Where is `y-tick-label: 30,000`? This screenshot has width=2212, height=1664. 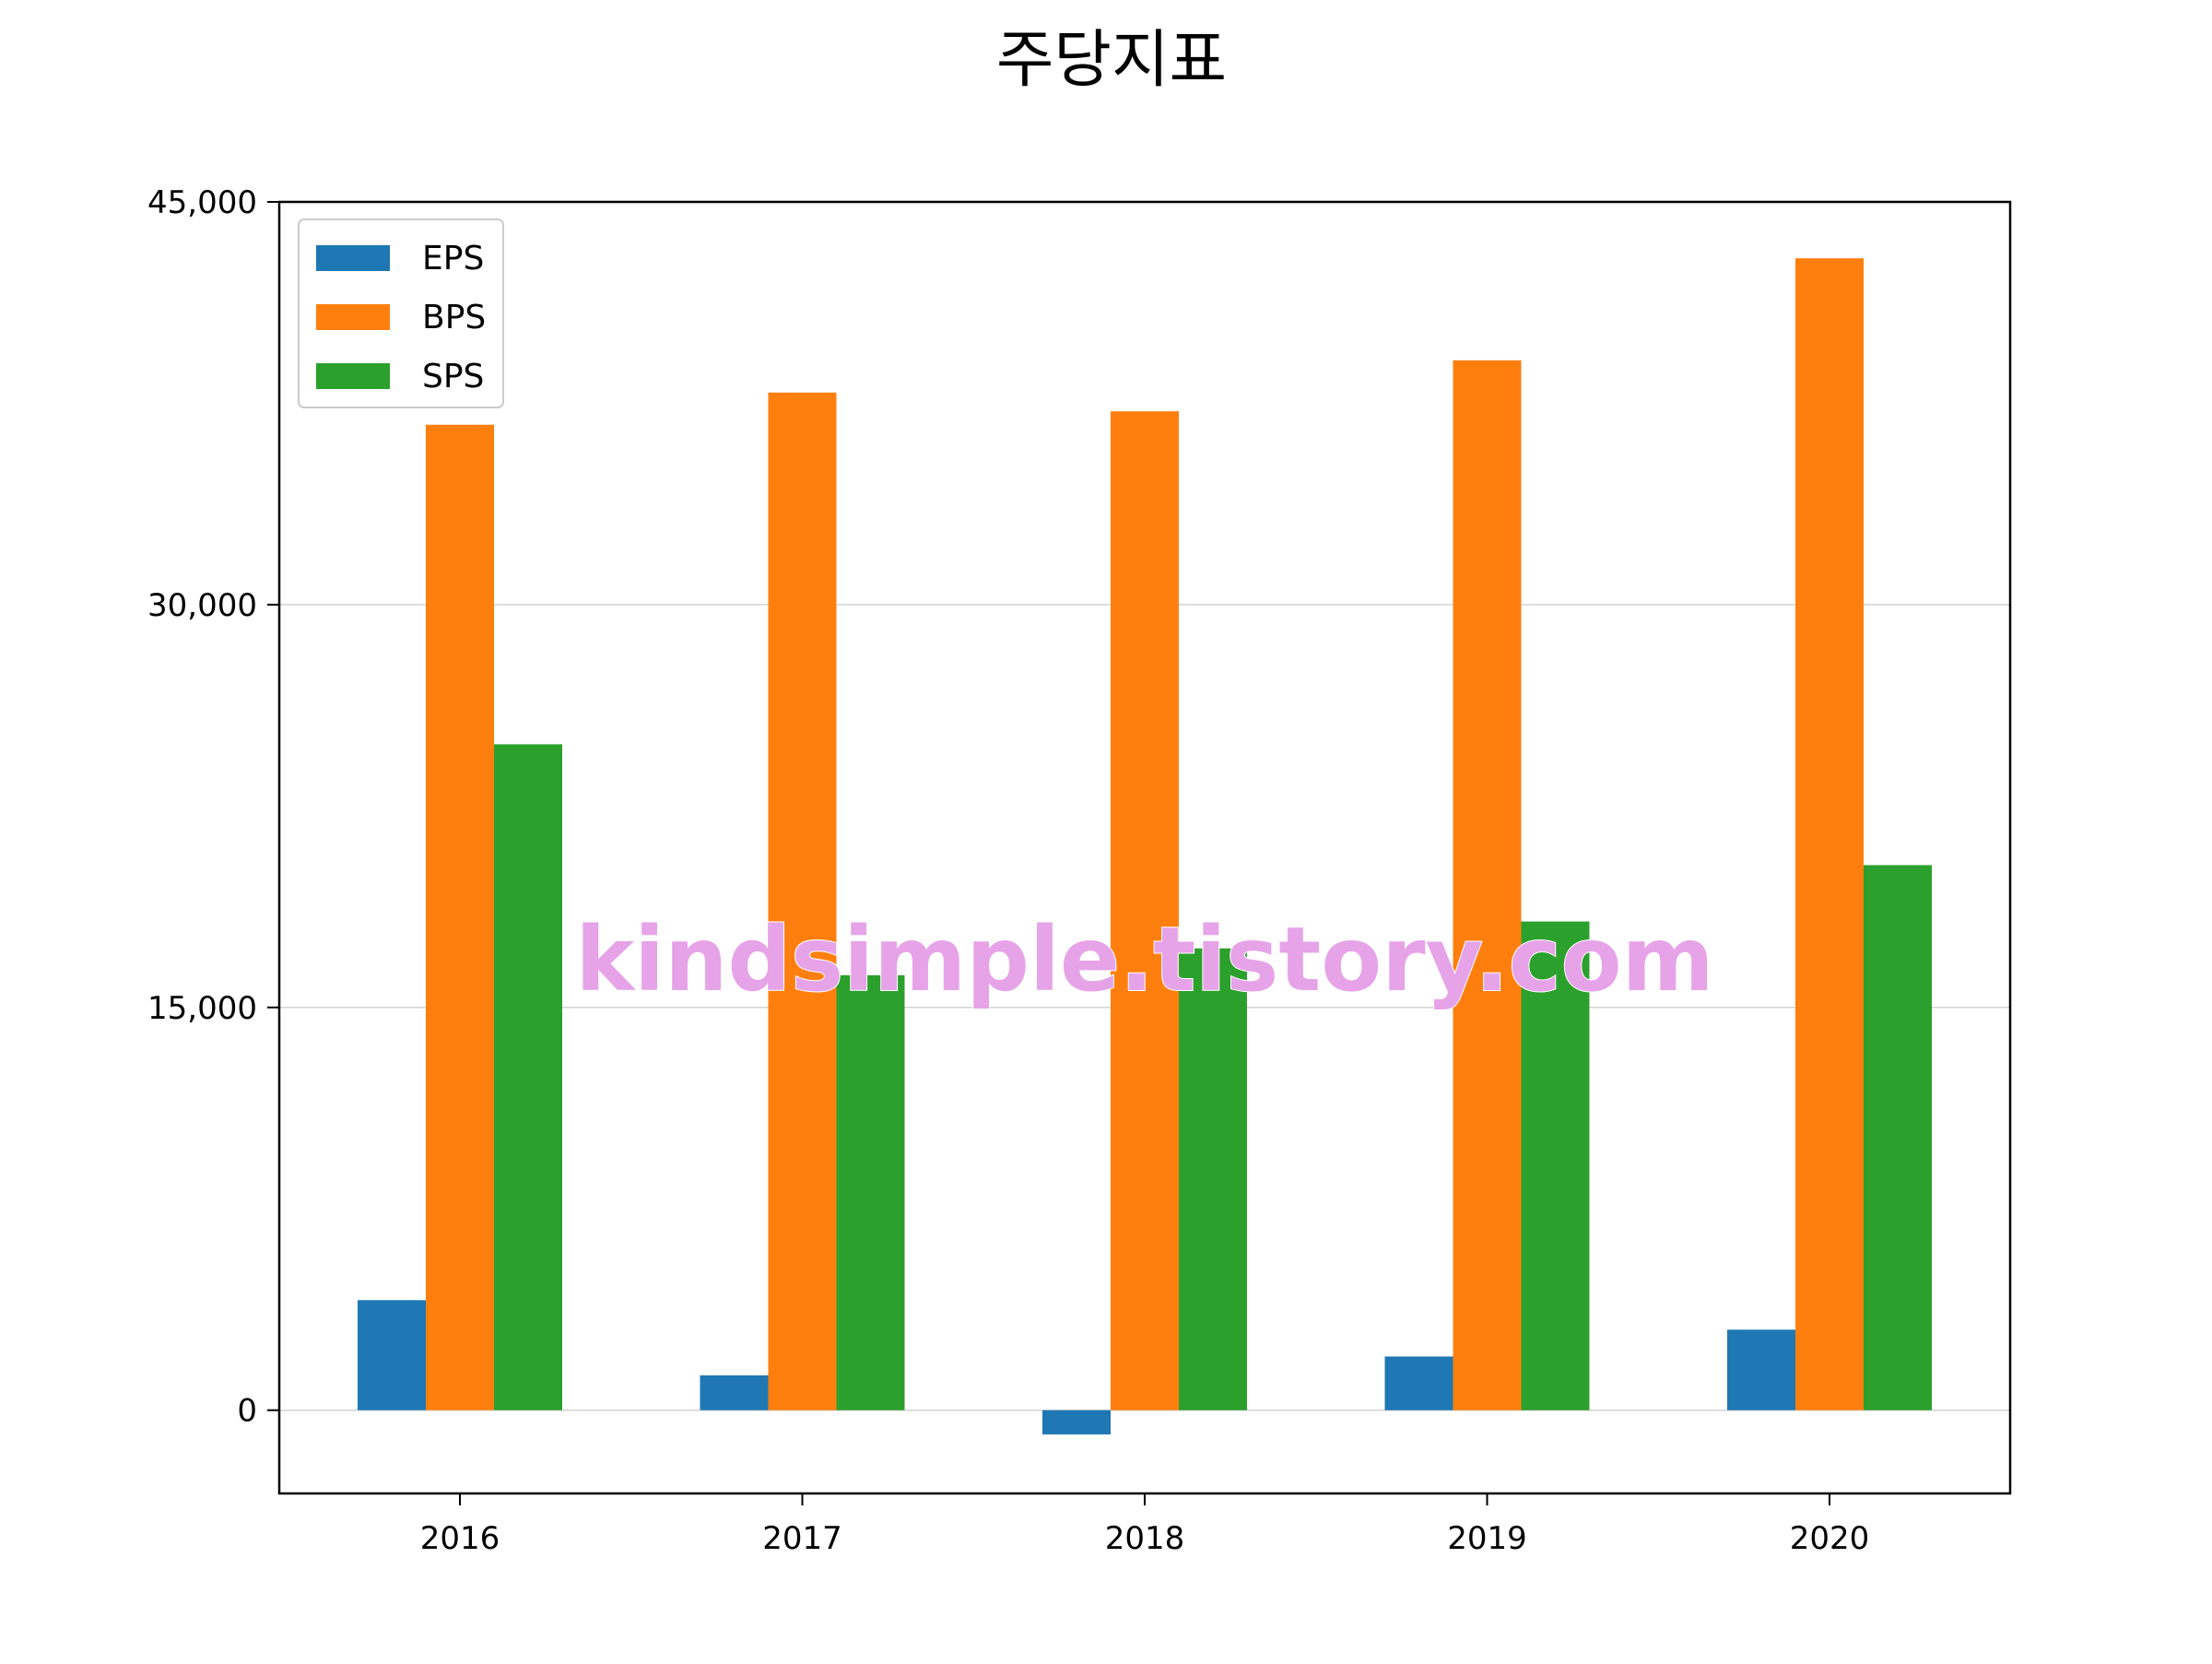
y-tick-label: 30,000 is located at coordinates (202, 605).